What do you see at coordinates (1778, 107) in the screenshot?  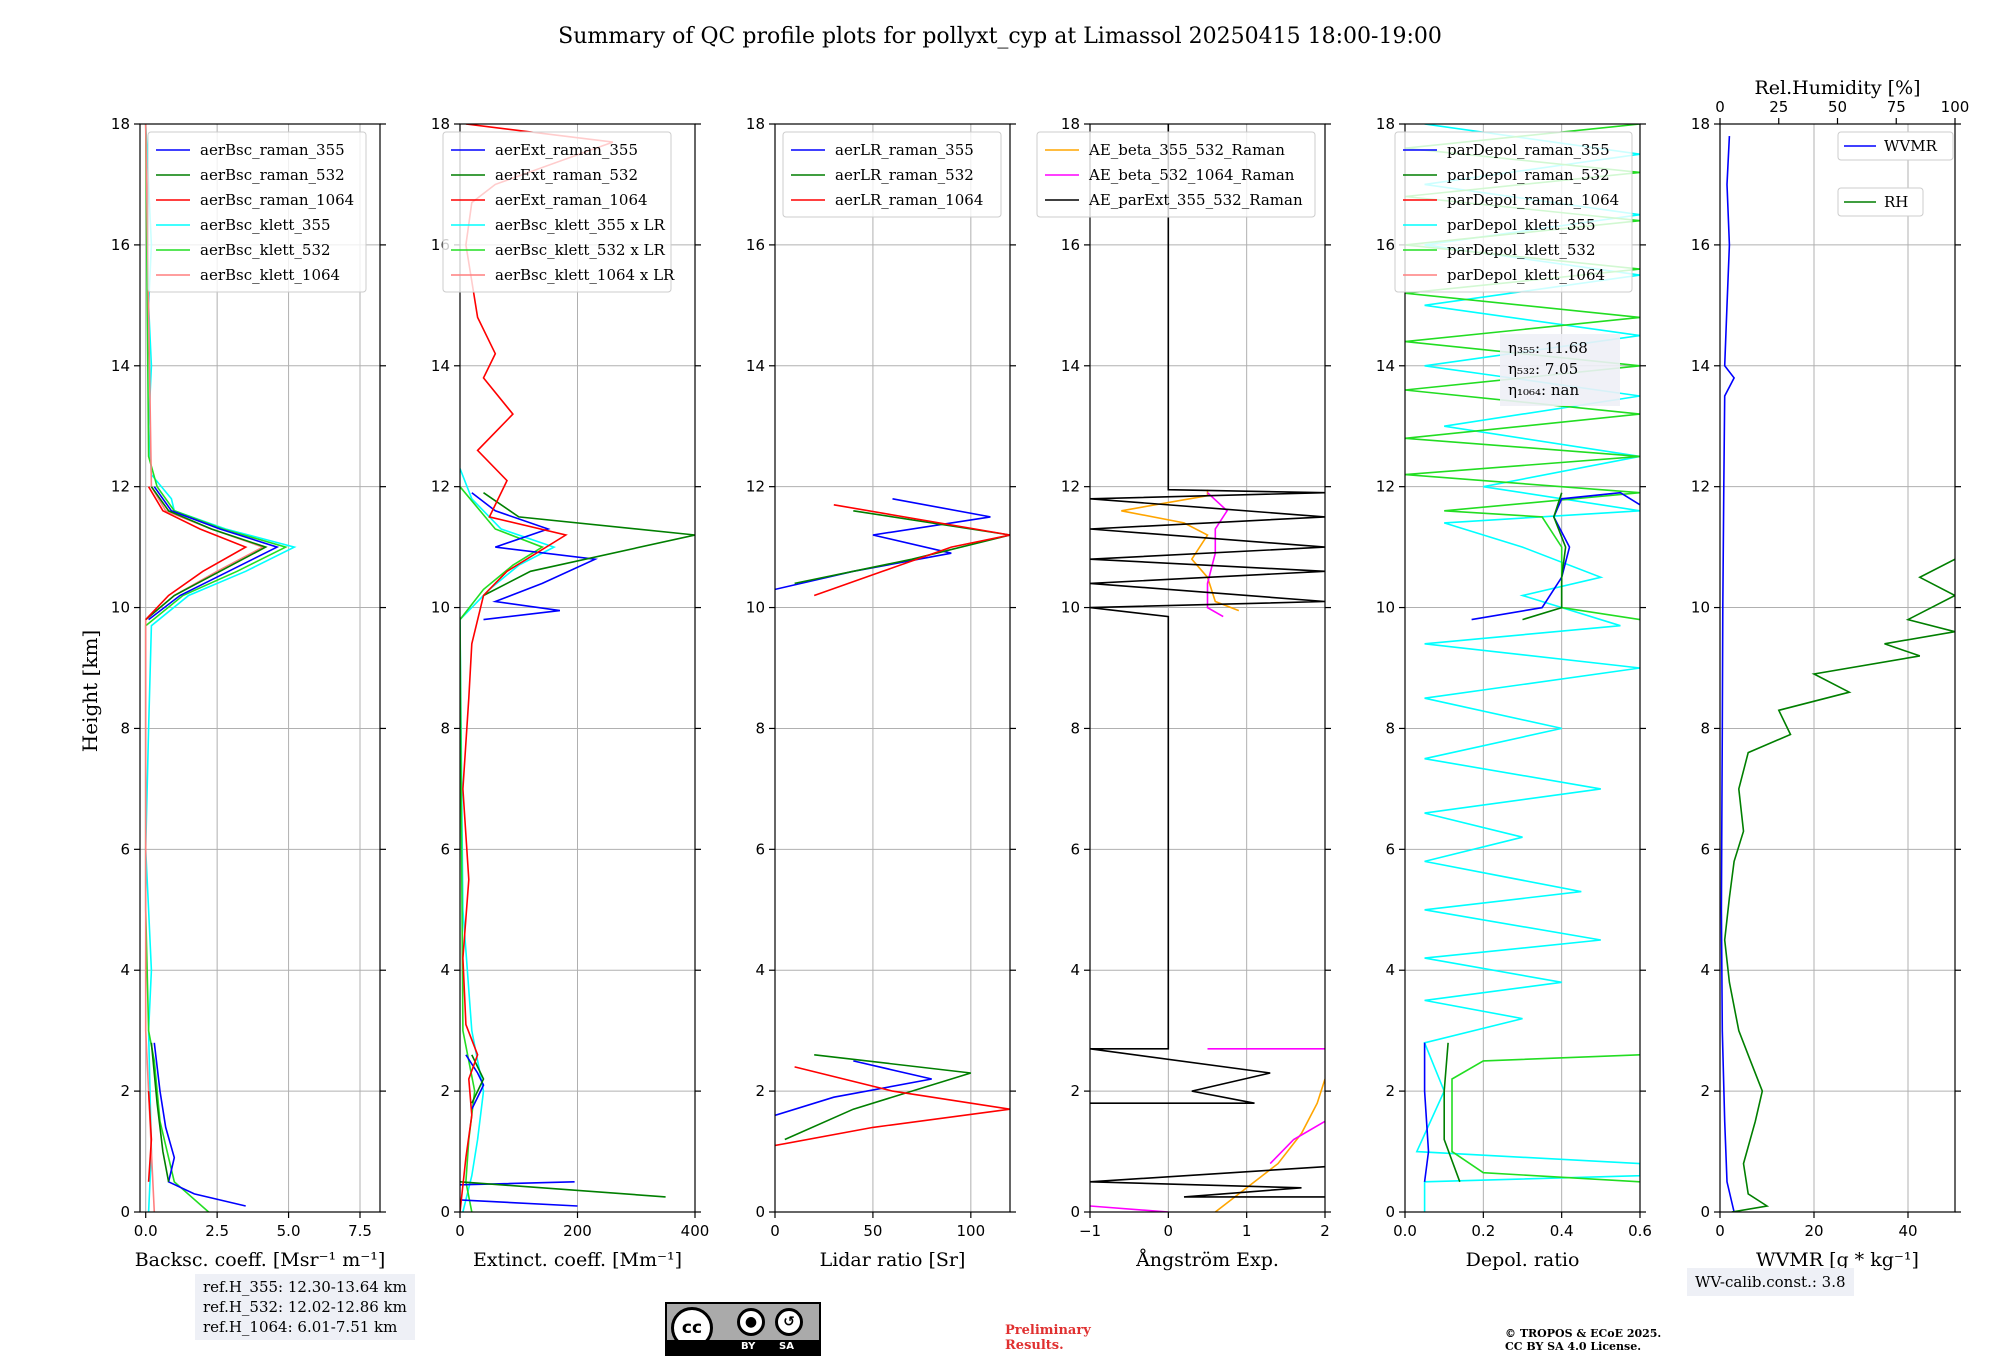 I see `top-x-tick-label: 25` at bounding box center [1778, 107].